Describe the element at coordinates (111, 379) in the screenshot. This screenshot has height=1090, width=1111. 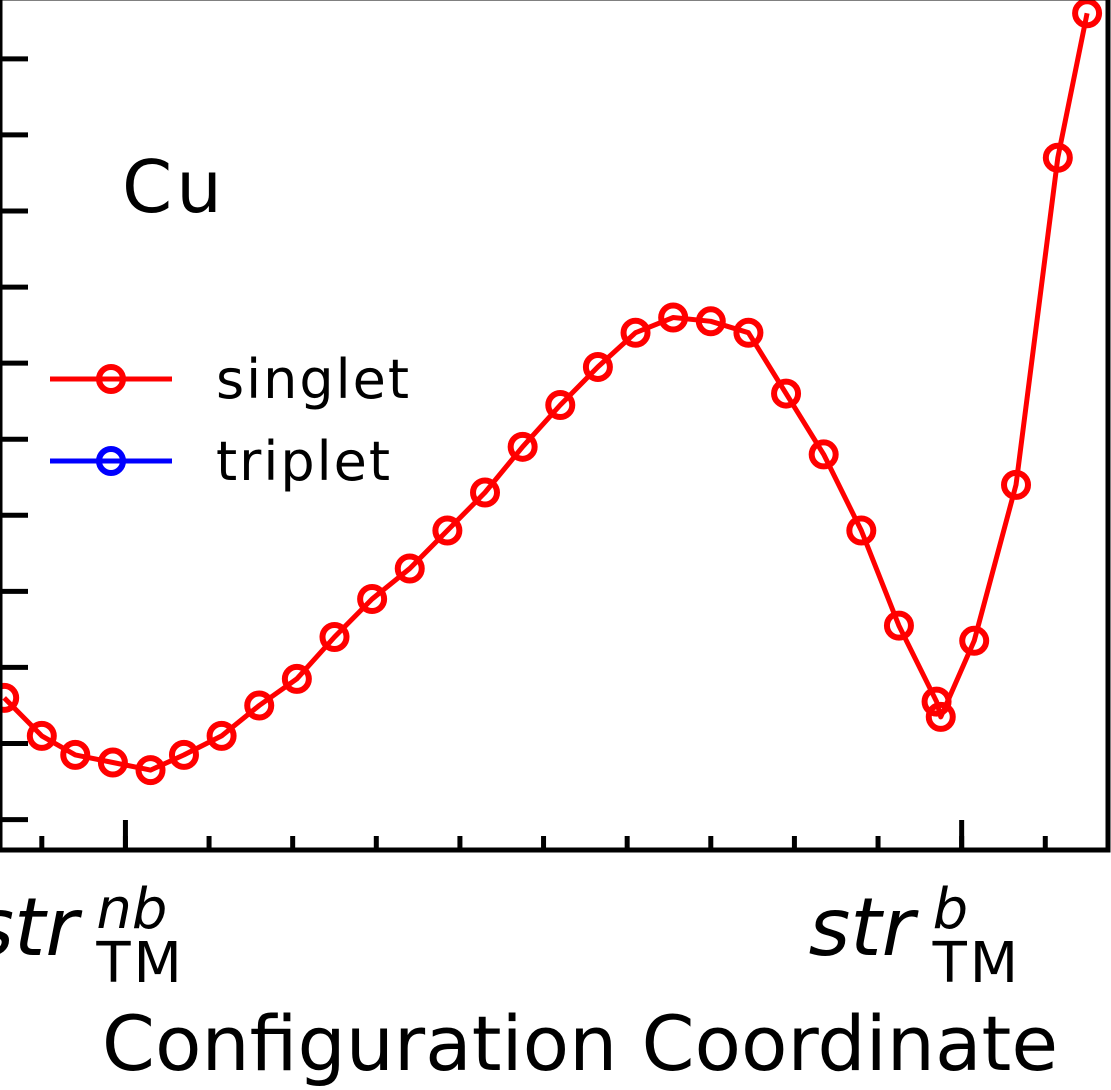
I see `legend-singlet-marker` at that location.